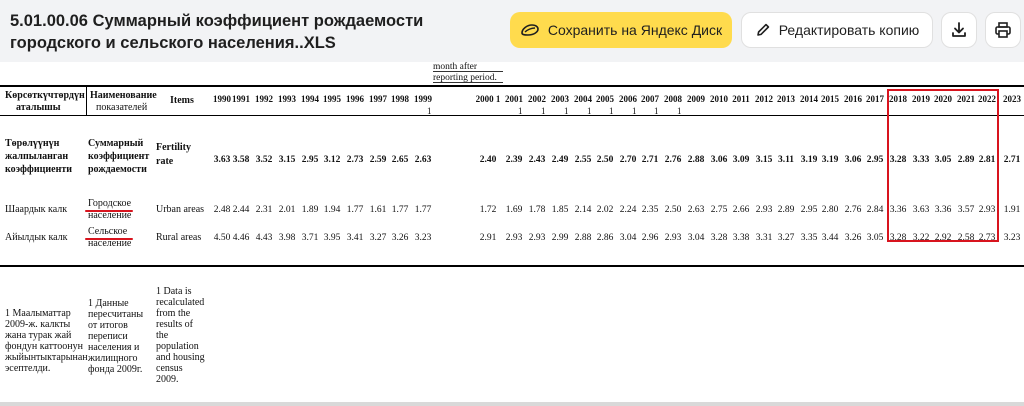 The height and width of the screenshot is (406, 1024). Describe the element at coordinates (898, 160) in the screenshot. I see `table-cell: 3.28` at that location.